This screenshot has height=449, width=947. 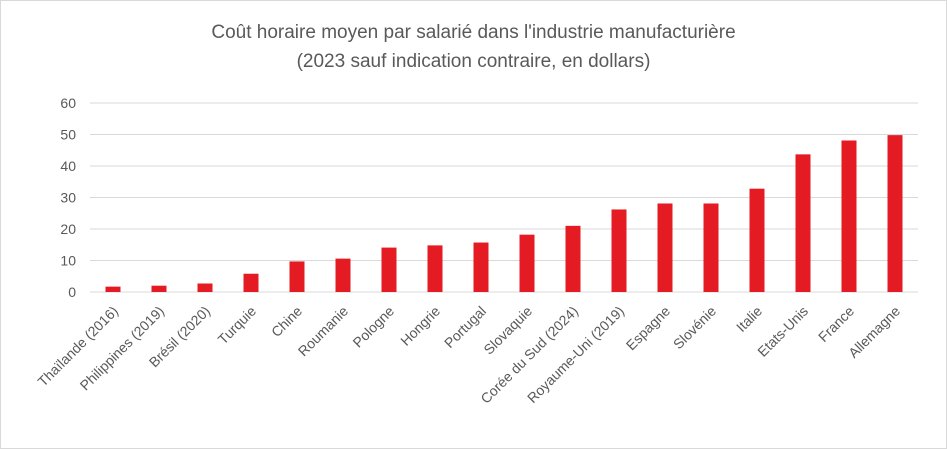 I want to click on x-tick-label: Etats-Unis, so click(x=782, y=331).